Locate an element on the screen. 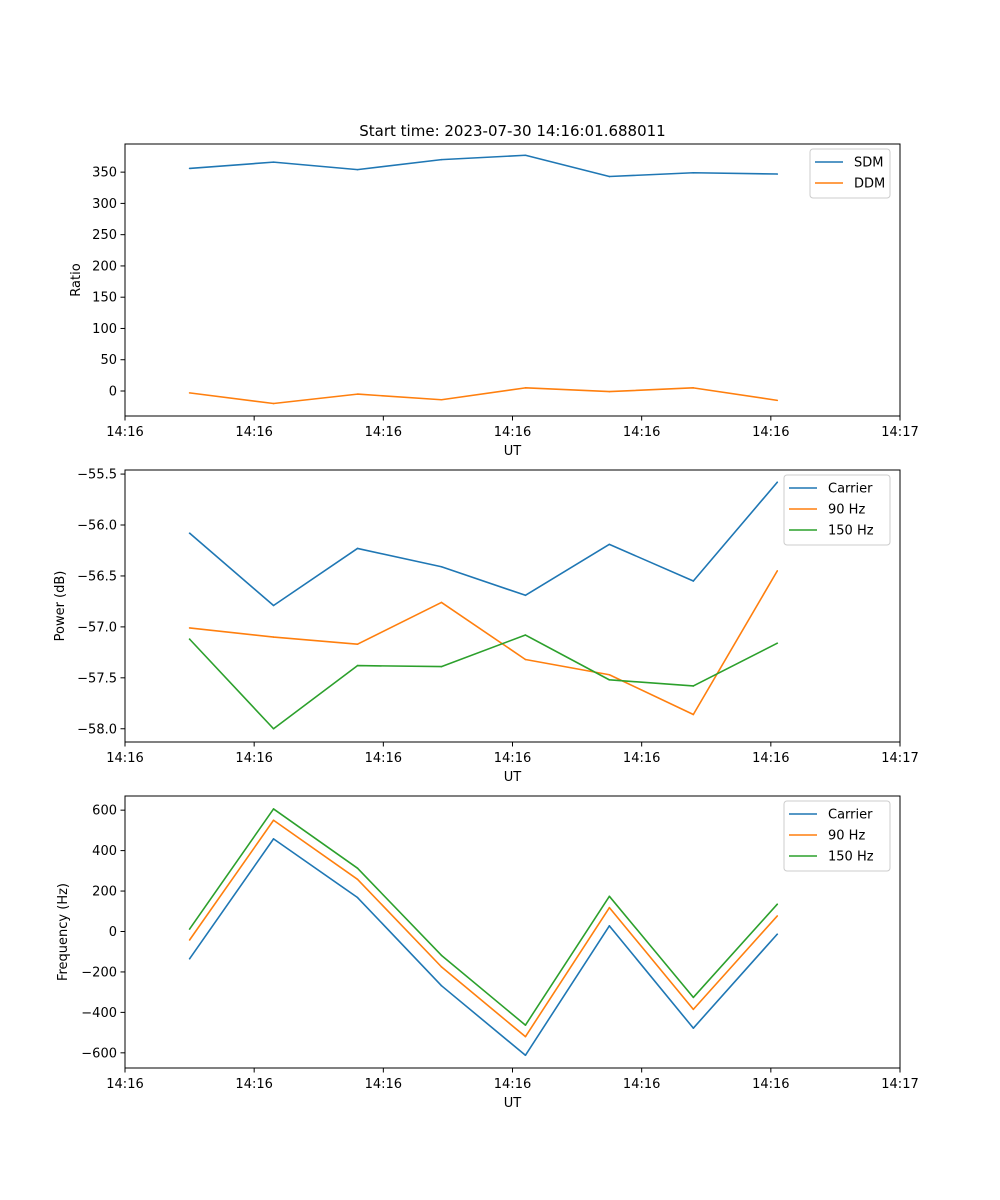  y-tick-label: 150 is located at coordinates (104, 298).